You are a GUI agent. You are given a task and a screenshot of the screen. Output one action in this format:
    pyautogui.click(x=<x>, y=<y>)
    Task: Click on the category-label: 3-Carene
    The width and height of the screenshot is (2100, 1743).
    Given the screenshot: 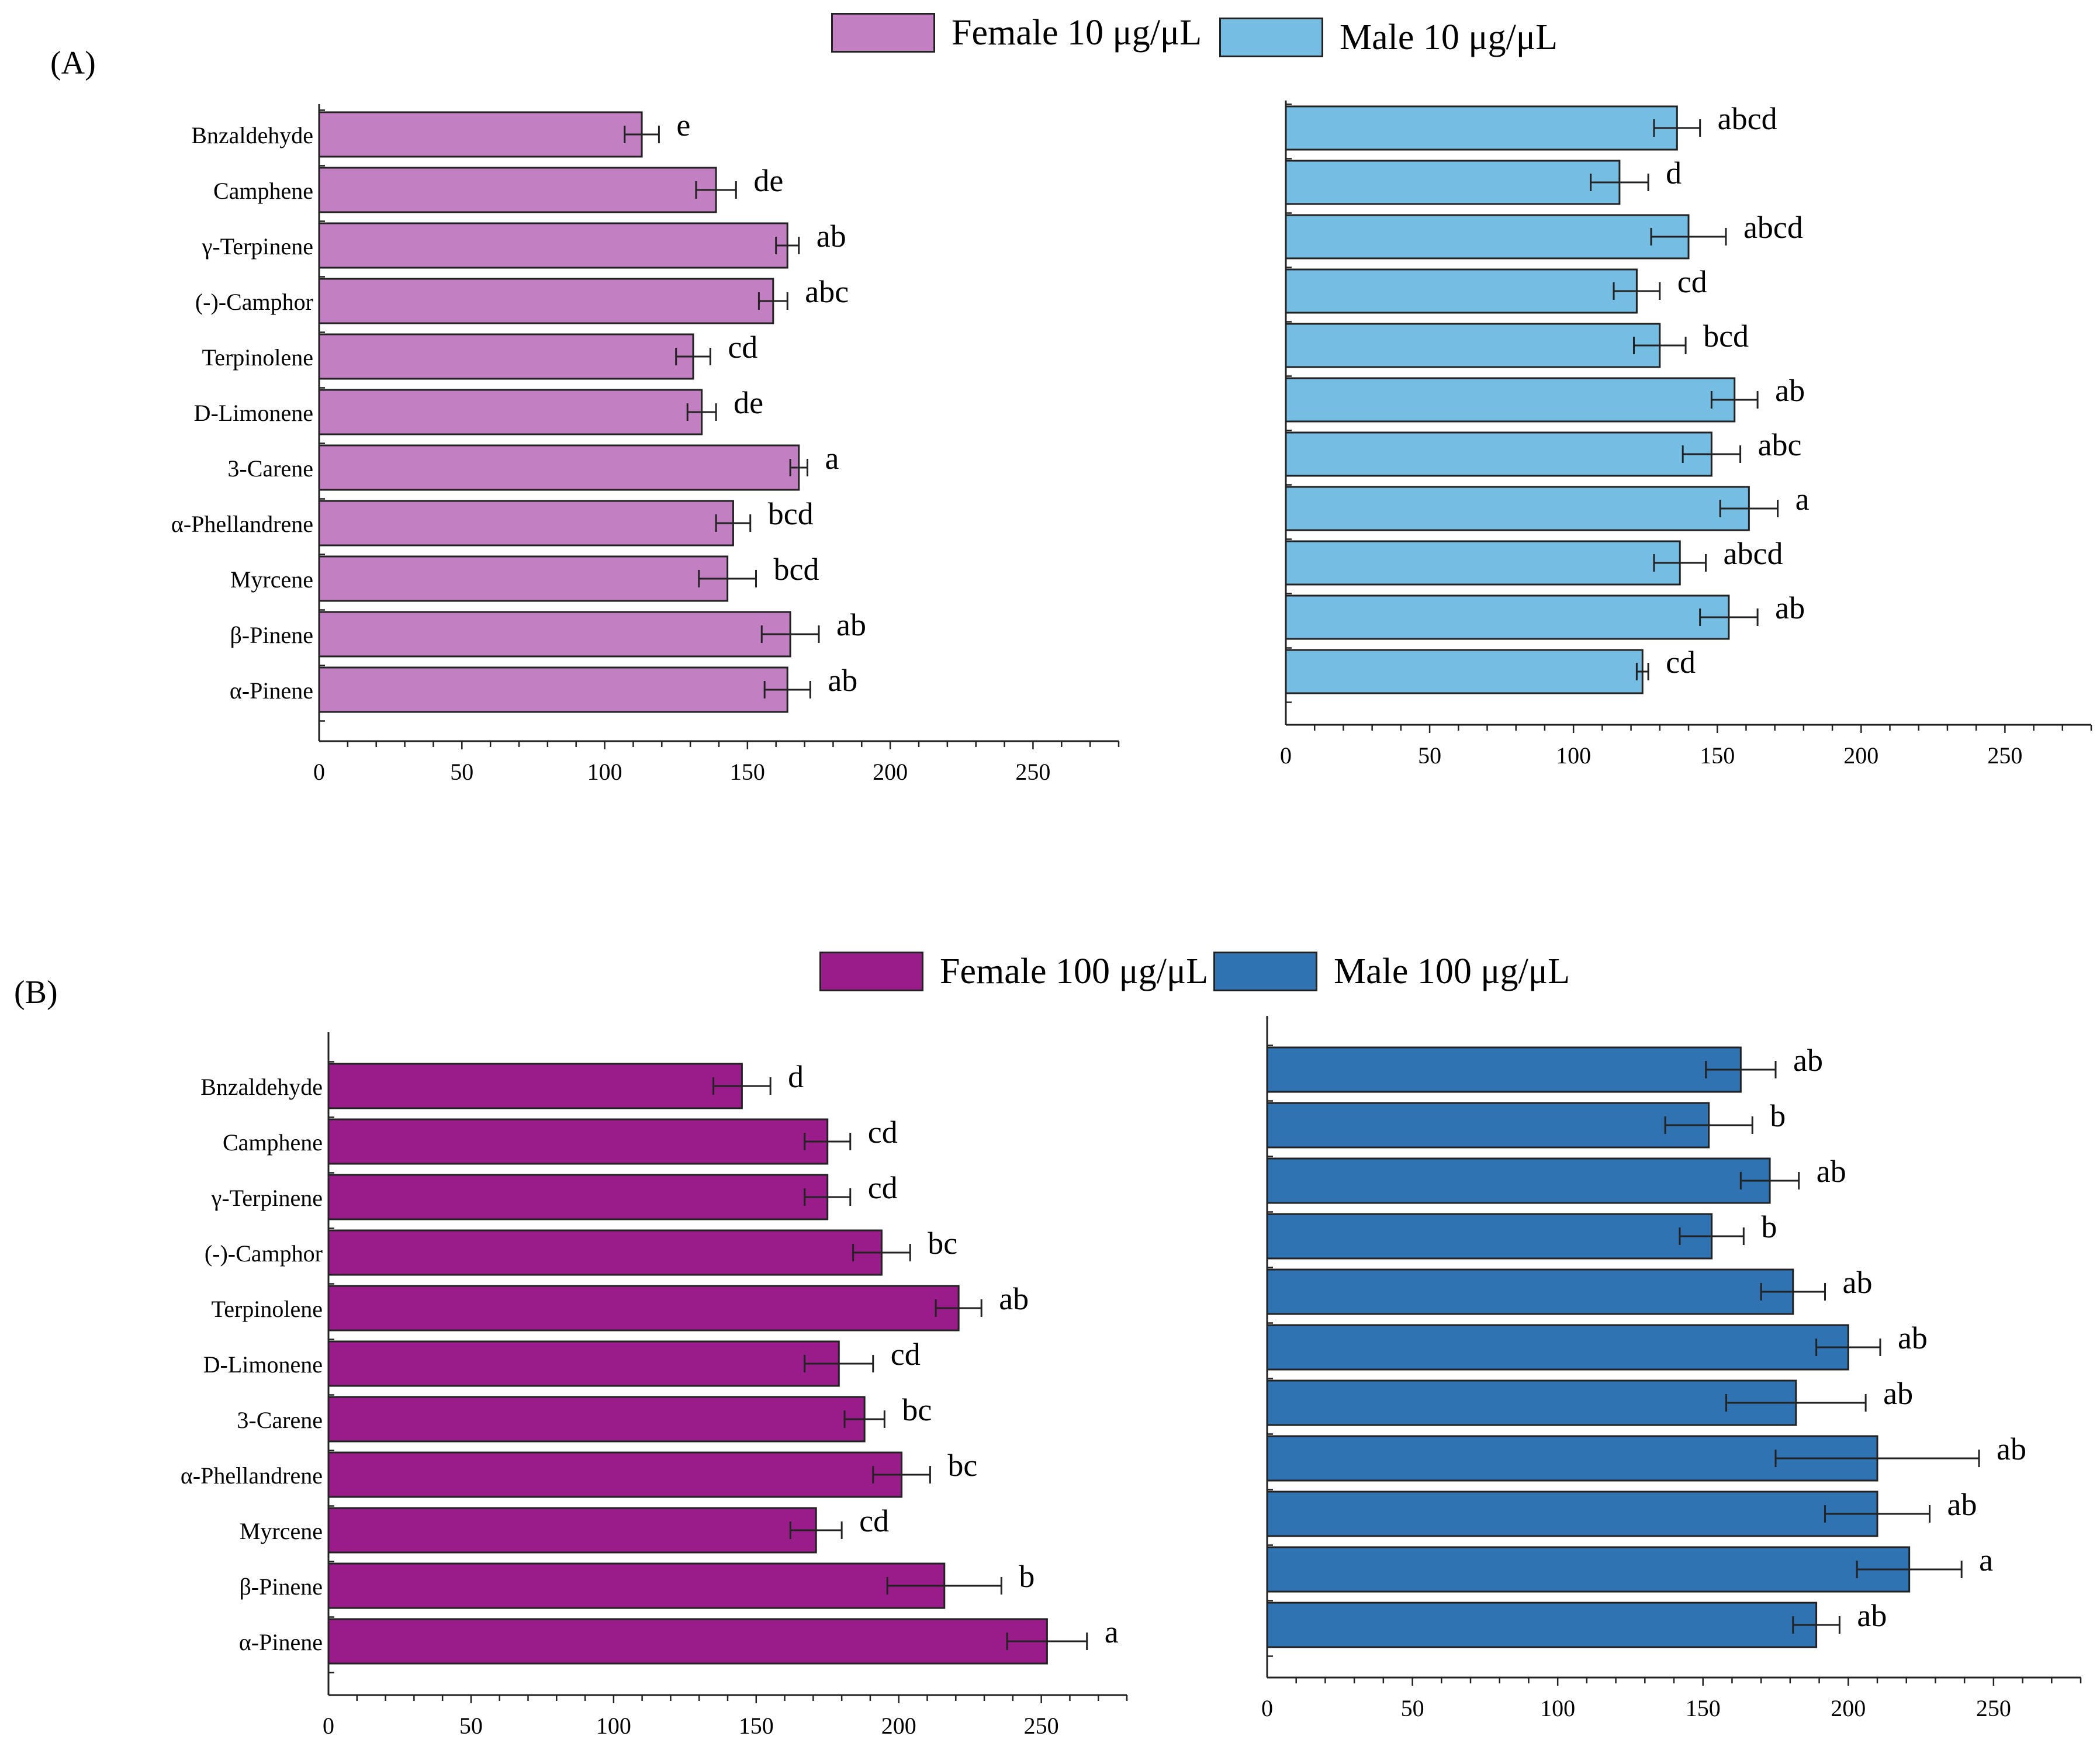 What is the action you would take?
    pyautogui.click(x=270, y=468)
    